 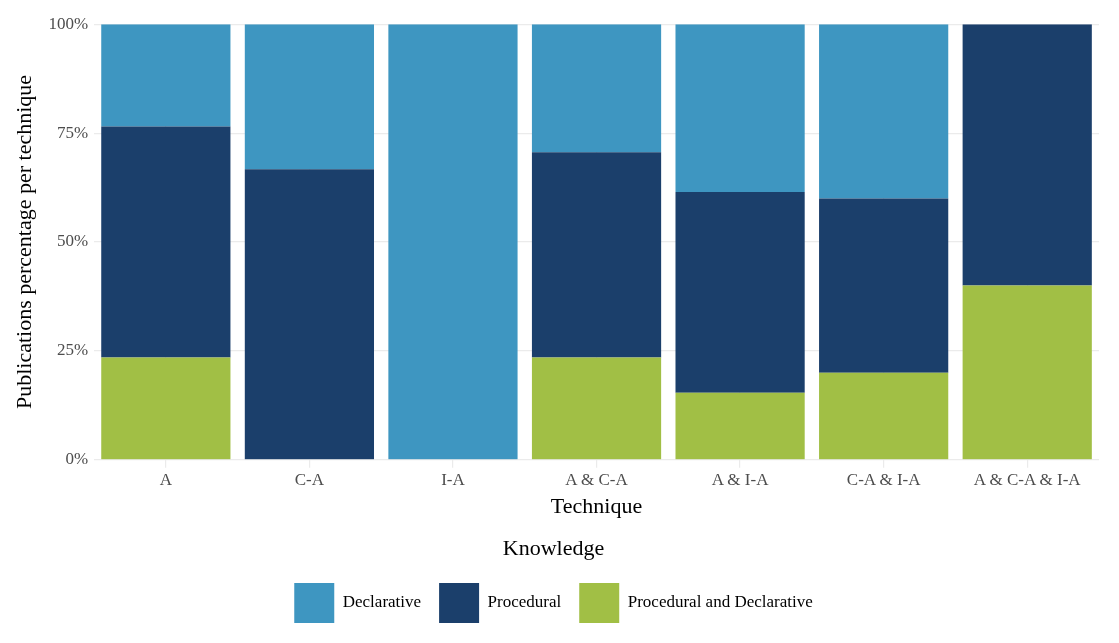 What do you see at coordinates (166, 480) in the screenshot?
I see `x-tick-label: A` at bounding box center [166, 480].